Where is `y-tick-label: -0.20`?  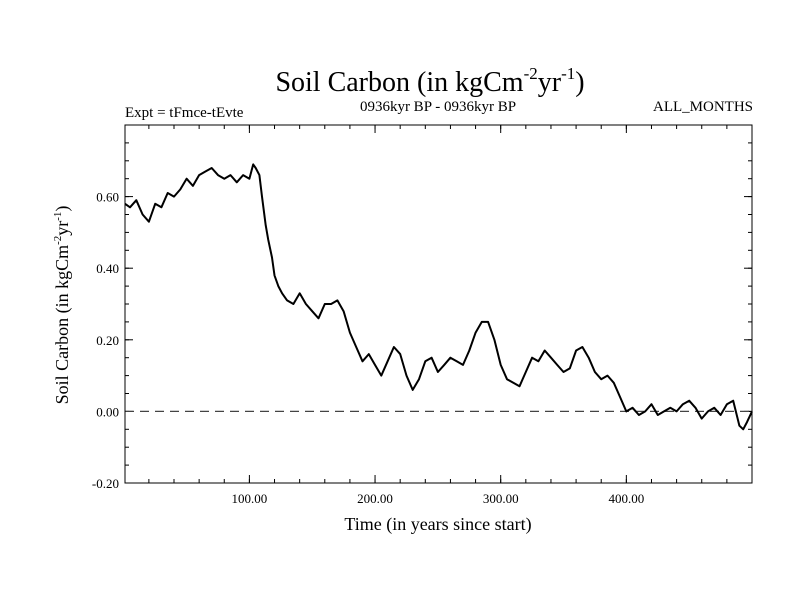
y-tick-label: -0.20 is located at coordinates (105, 483).